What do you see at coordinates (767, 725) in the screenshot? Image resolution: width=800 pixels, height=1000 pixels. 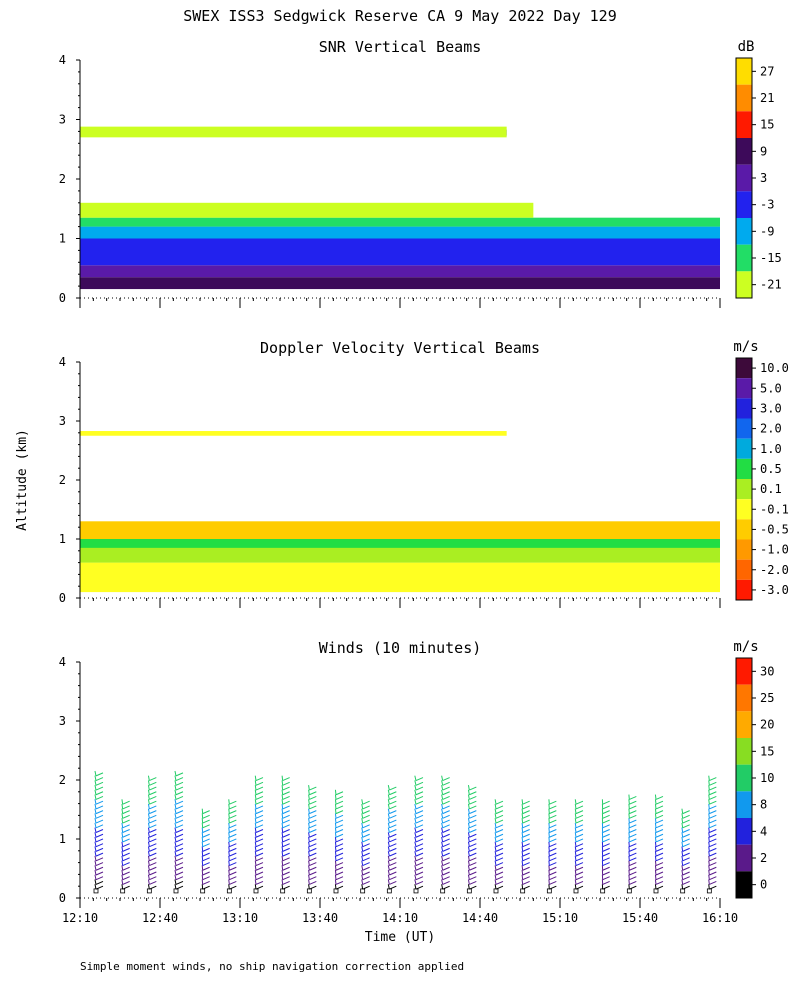 I see `colorbar-label: 20` at bounding box center [767, 725].